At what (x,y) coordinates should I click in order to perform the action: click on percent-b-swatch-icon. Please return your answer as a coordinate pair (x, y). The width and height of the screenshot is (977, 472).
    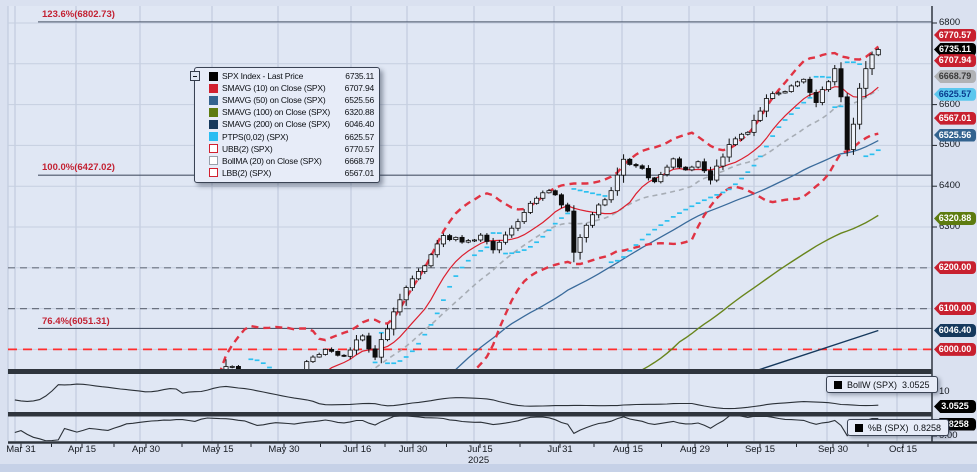
    Looking at the image, I should click on (859, 427).